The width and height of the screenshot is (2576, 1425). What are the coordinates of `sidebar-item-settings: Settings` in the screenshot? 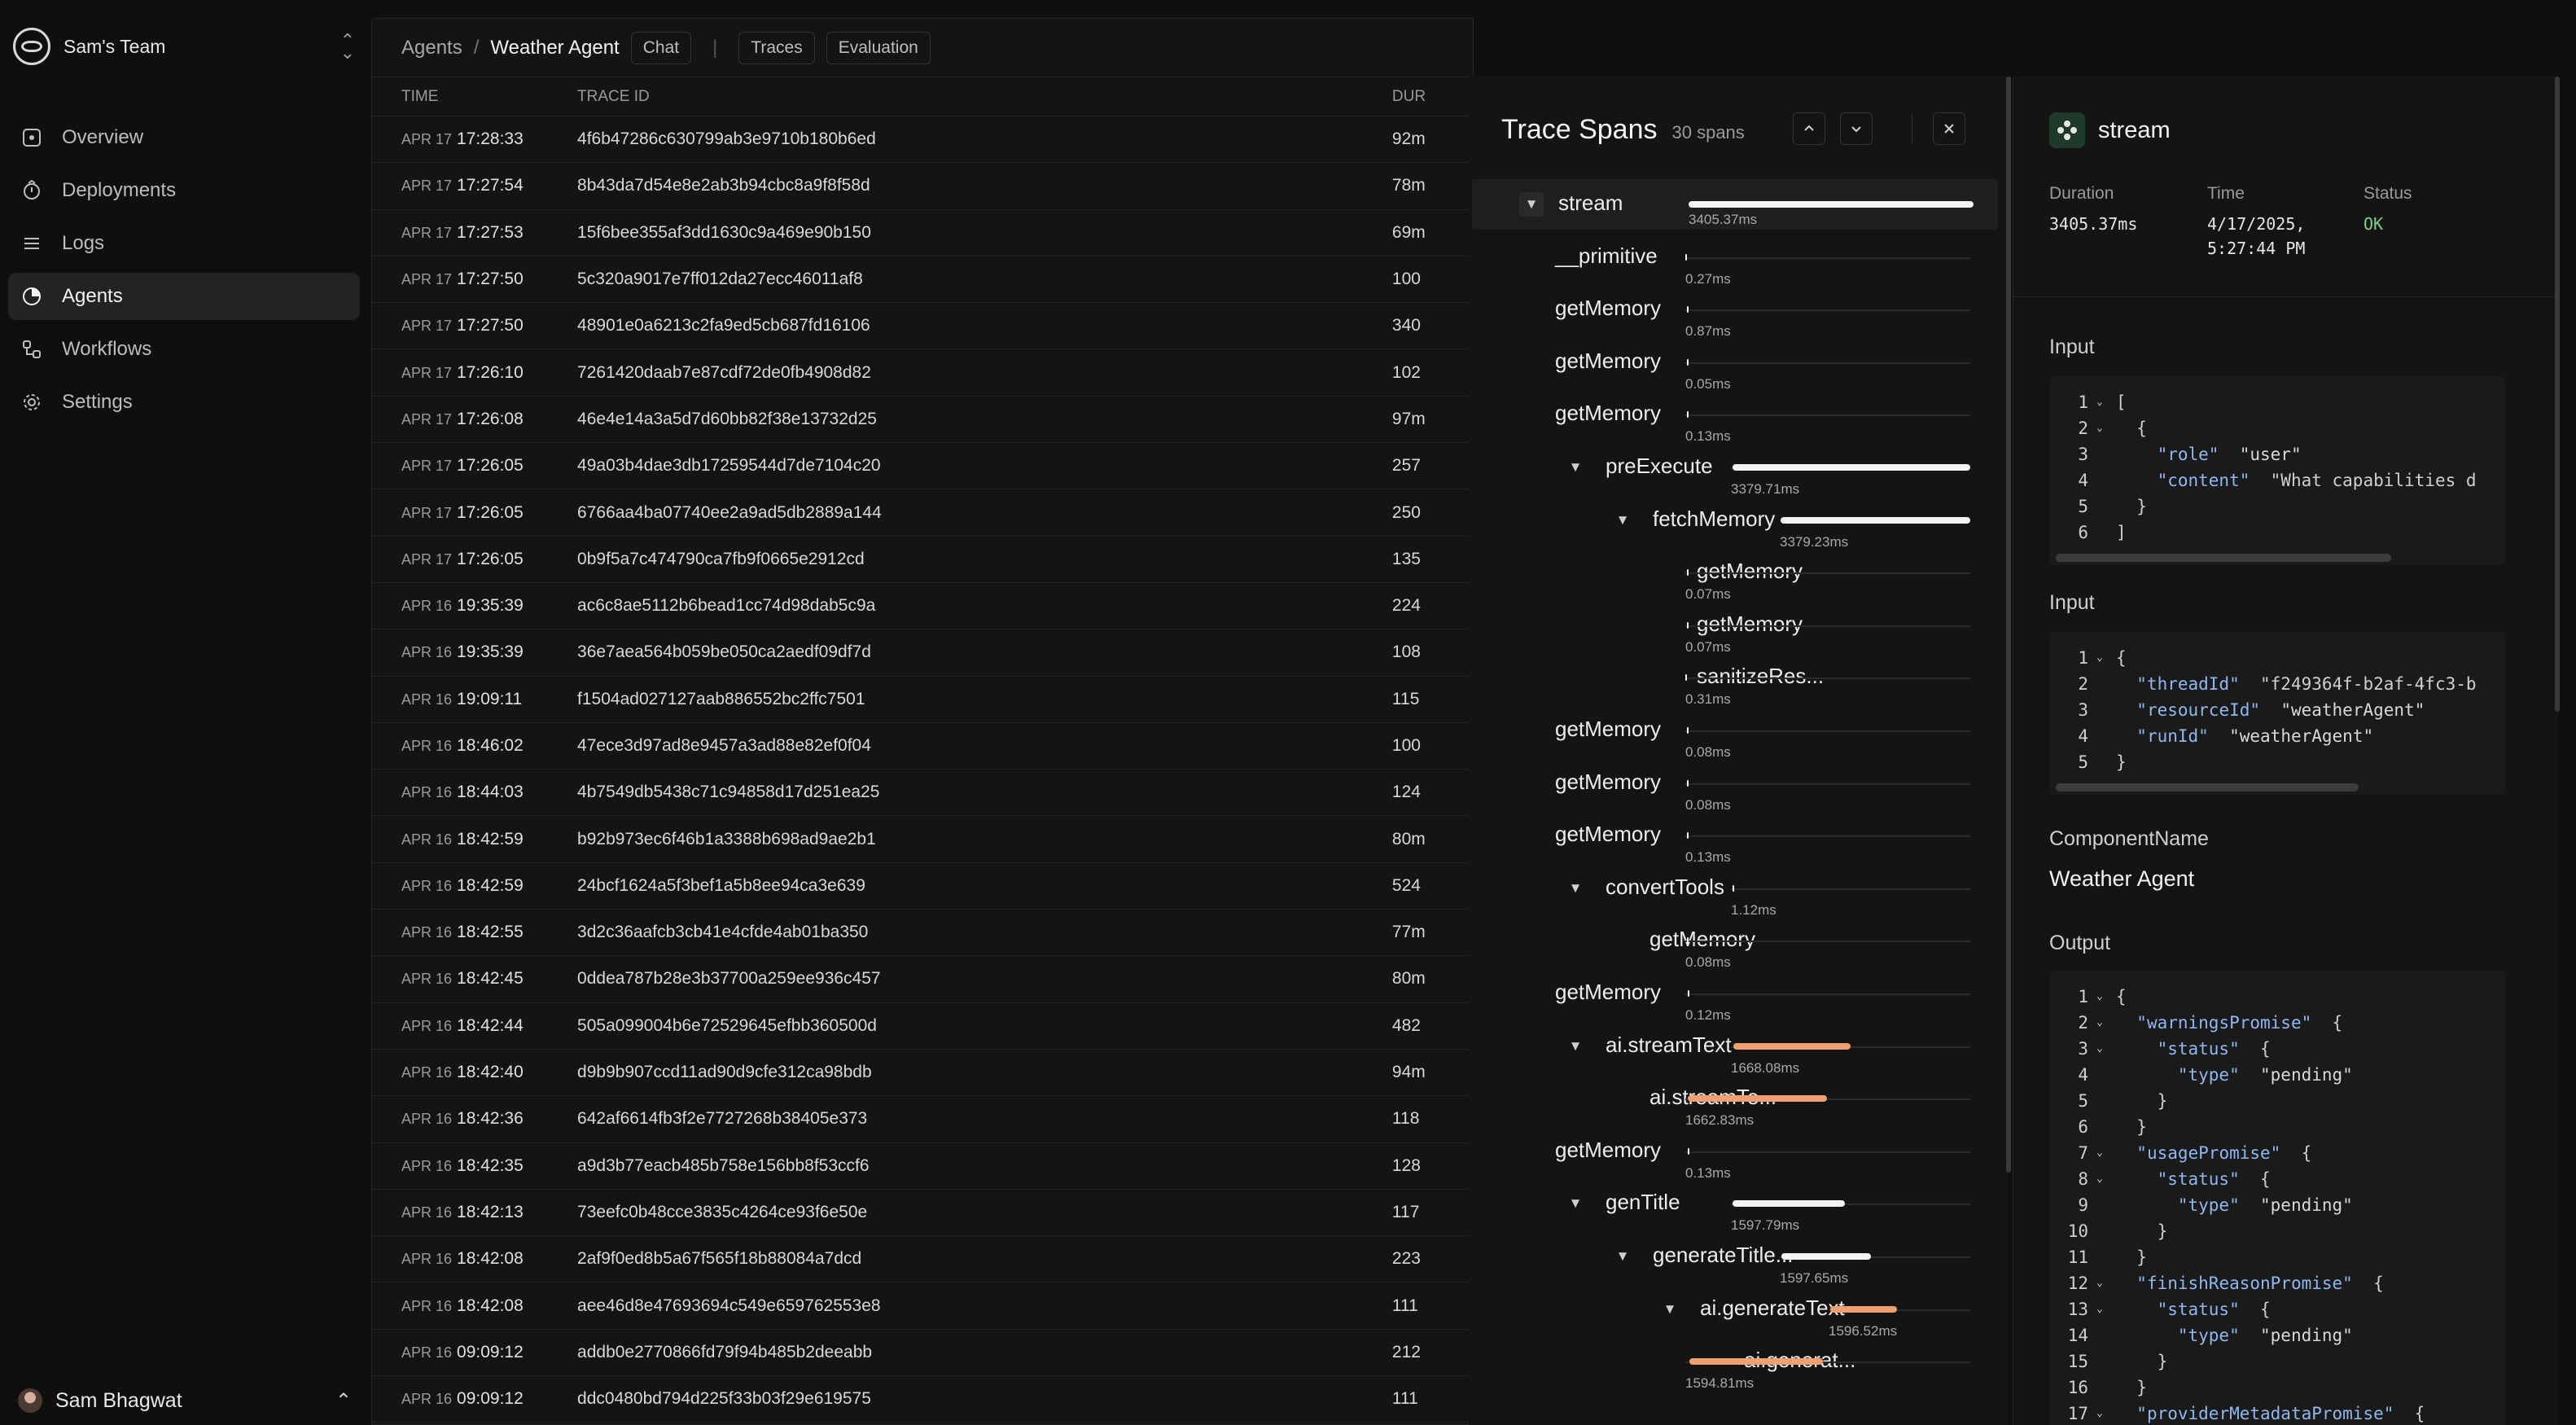 It's located at (184, 402).